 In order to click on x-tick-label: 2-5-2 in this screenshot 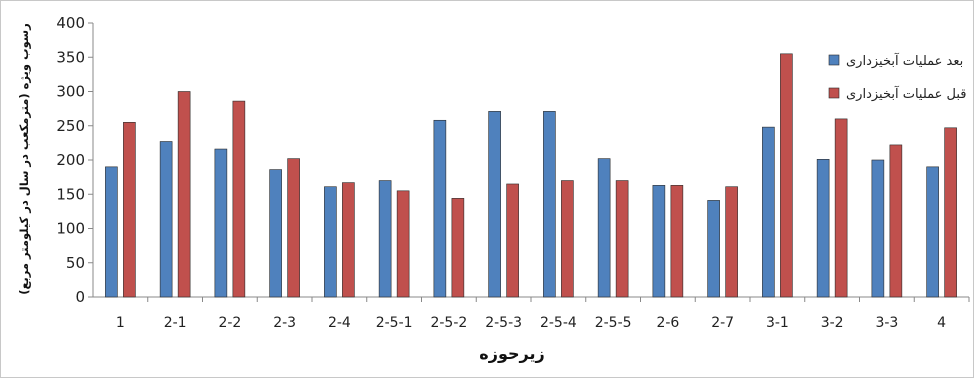, I will do `click(448, 323)`.